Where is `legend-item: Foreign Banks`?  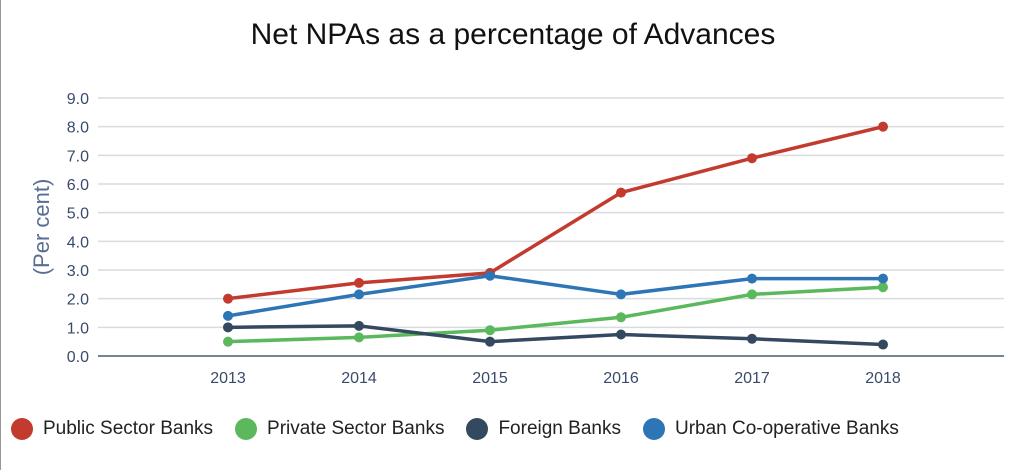
legend-item: Foreign Banks is located at coordinates (543, 429).